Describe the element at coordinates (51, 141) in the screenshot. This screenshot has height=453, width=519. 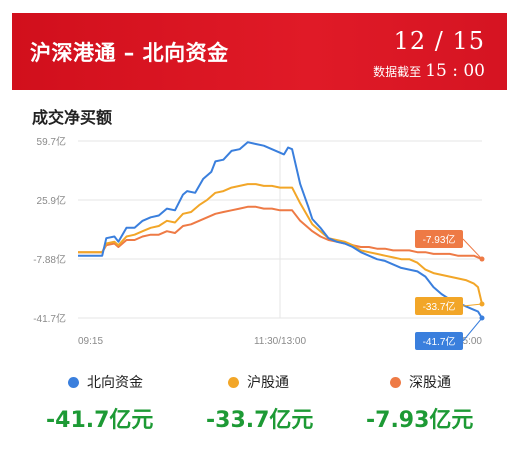
I see `y-tick-label: 59.7亿` at that location.